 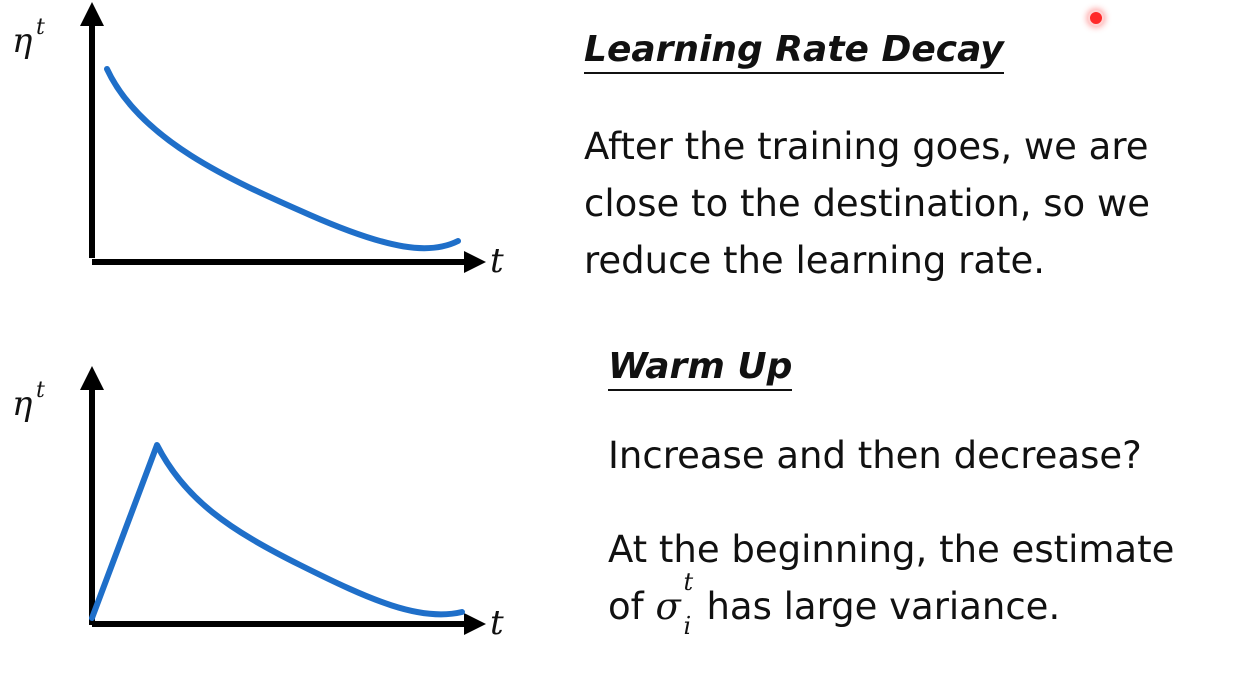 What do you see at coordinates (475, 624) in the screenshot?
I see `warmup-x-arrowhead` at bounding box center [475, 624].